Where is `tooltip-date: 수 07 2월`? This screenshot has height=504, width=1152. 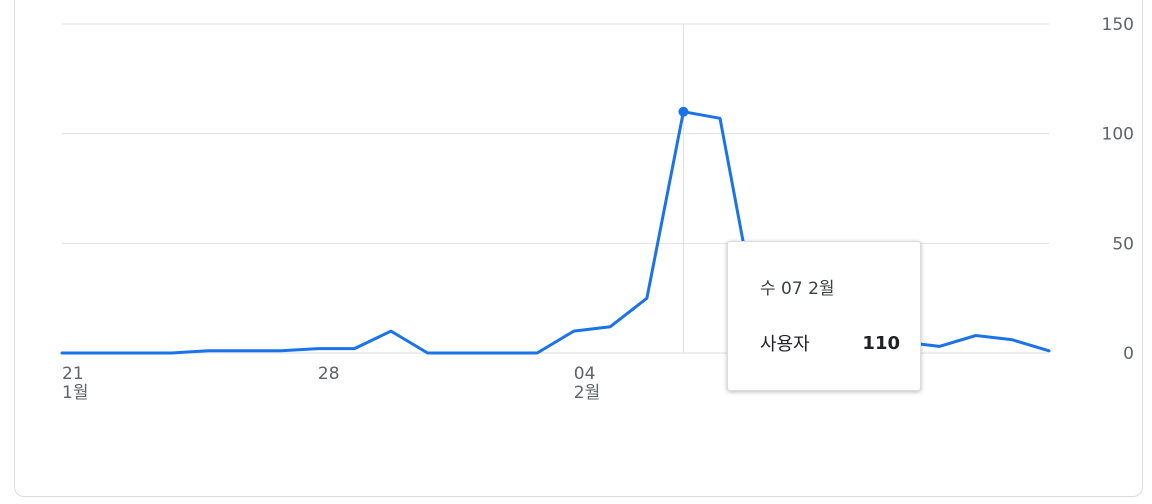 tooltip-date: 수 07 2월 is located at coordinates (797, 289).